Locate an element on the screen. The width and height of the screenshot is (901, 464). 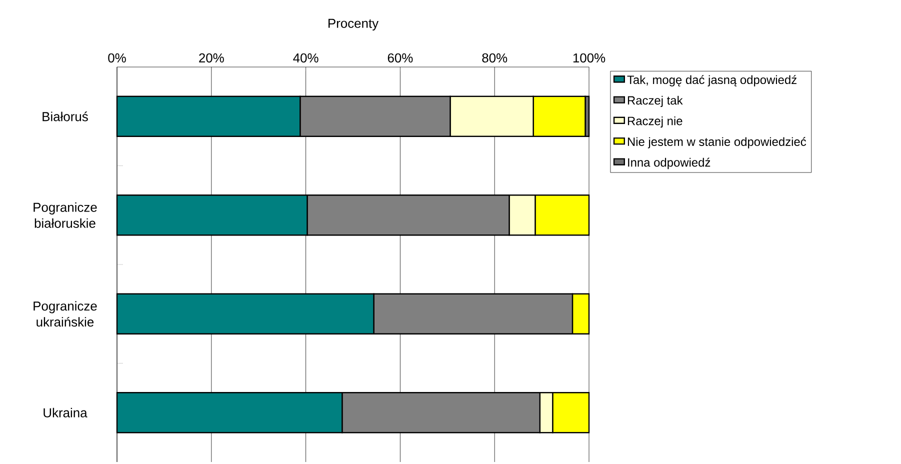
legend-label: Raczej nie is located at coordinates (655, 122).